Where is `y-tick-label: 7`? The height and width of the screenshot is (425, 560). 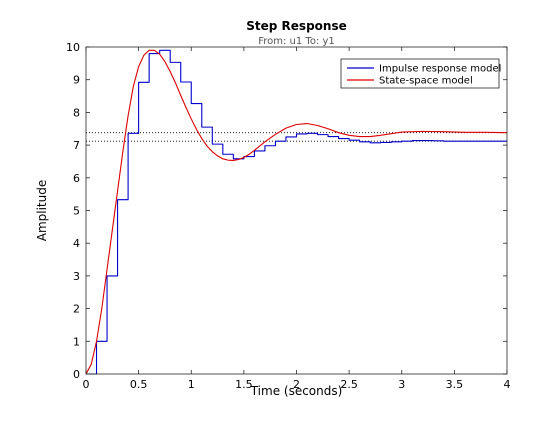
y-tick-label: 7 is located at coordinates (76, 145).